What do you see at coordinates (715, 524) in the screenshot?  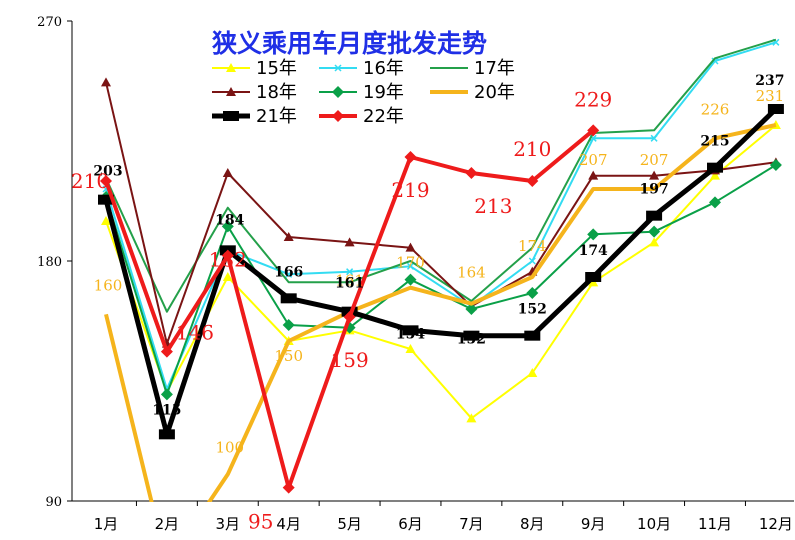 I see `x-tick-label: 11月` at bounding box center [715, 524].